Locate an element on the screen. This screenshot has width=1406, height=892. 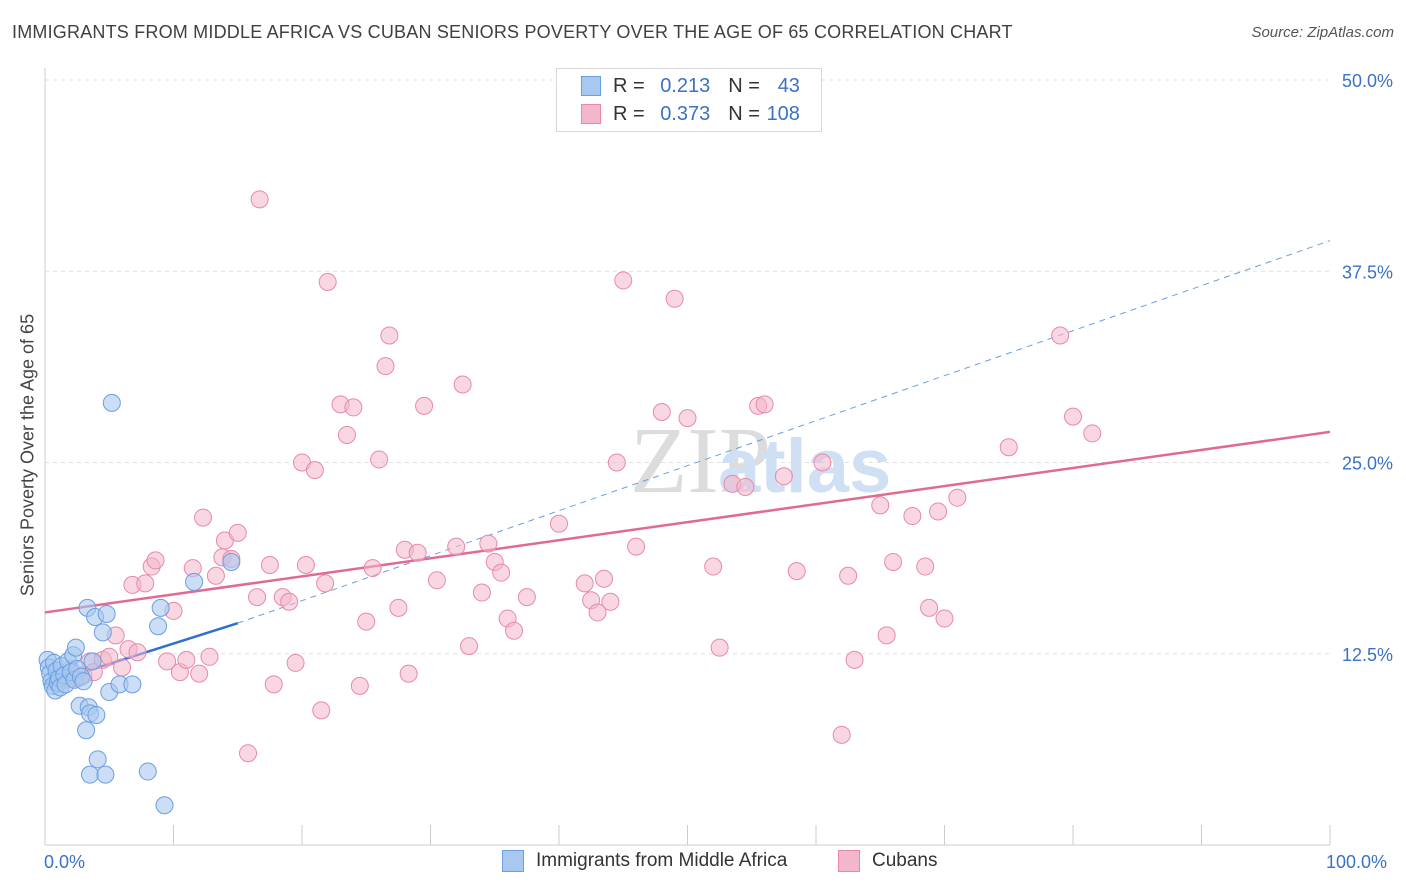
legend-r-label: R = is located at coordinates (629, 85).